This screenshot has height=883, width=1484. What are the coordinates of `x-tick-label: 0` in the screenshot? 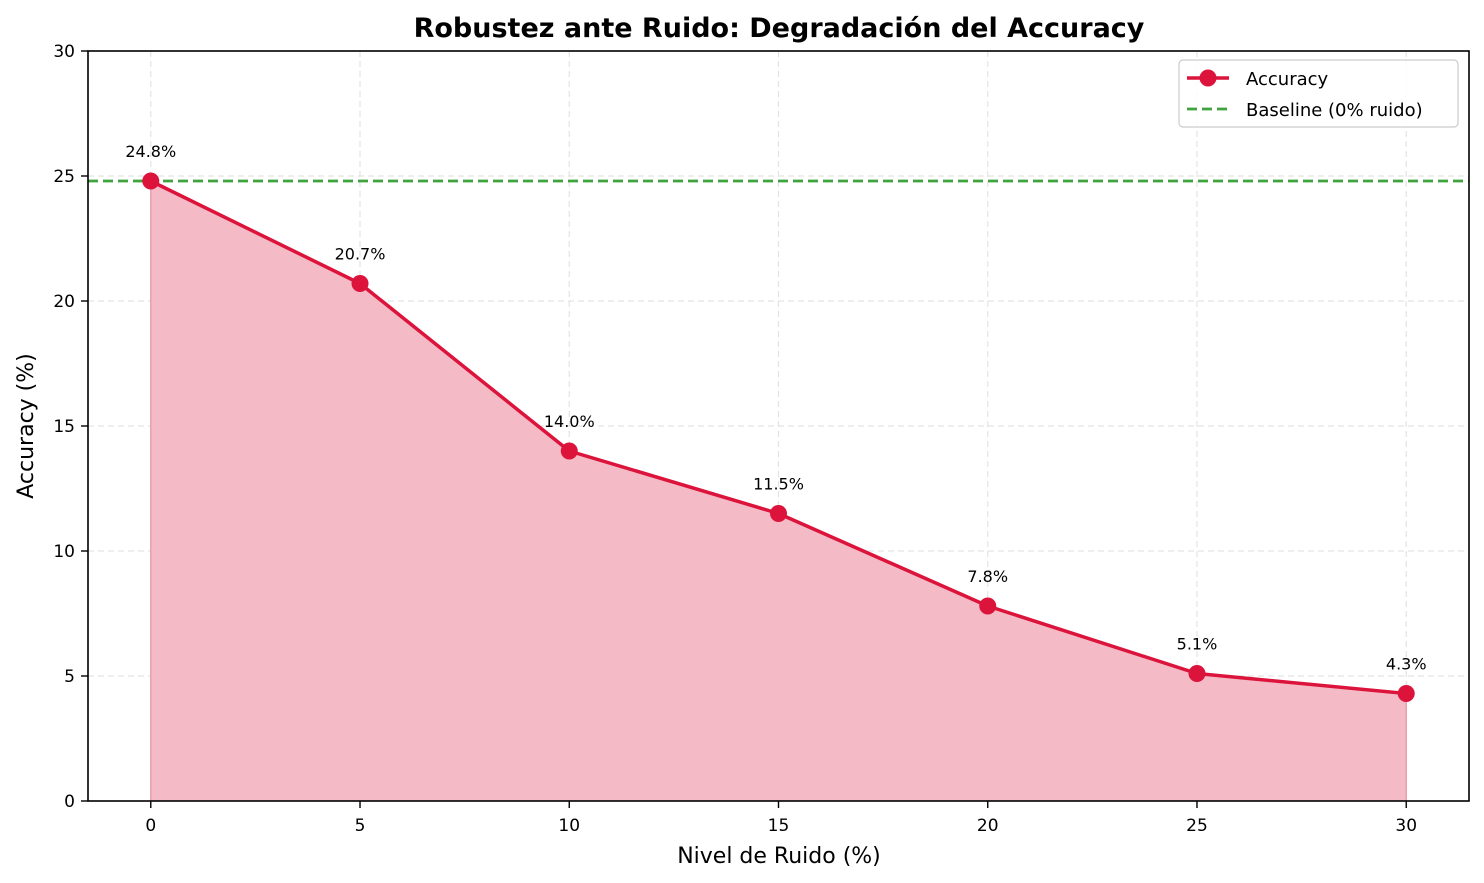 It's located at (150, 826).